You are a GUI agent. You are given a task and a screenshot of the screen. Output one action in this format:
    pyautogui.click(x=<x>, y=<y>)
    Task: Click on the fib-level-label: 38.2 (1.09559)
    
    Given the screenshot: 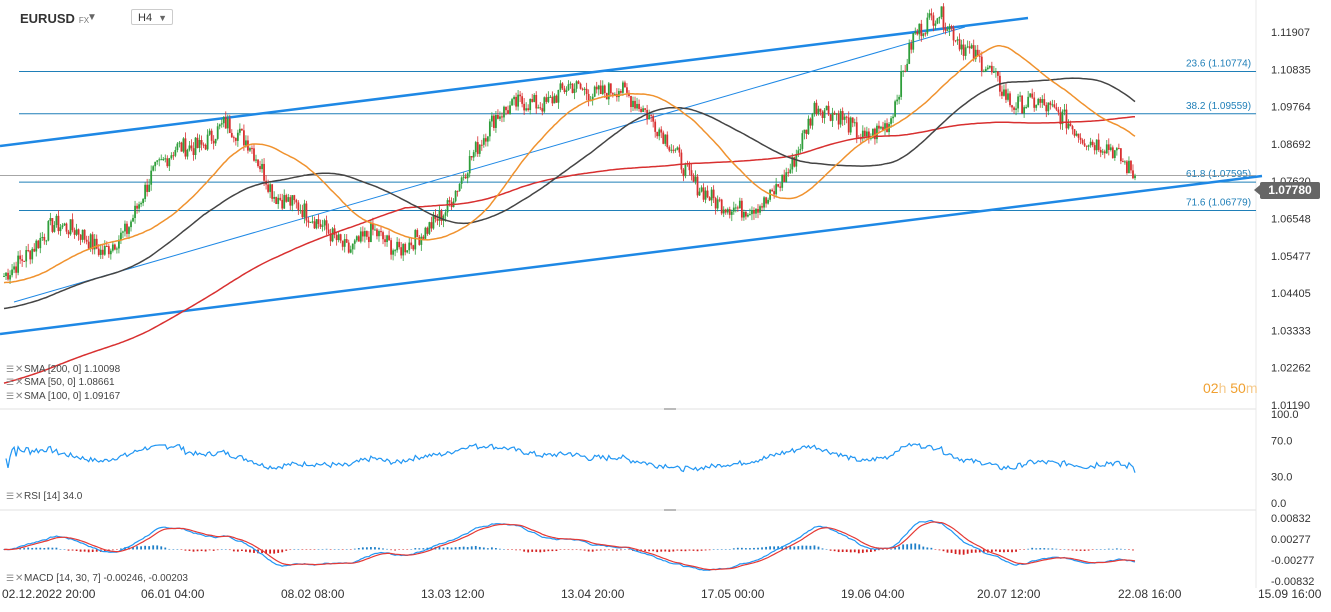 What is the action you would take?
    pyautogui.click(x=1218, y=106)
    